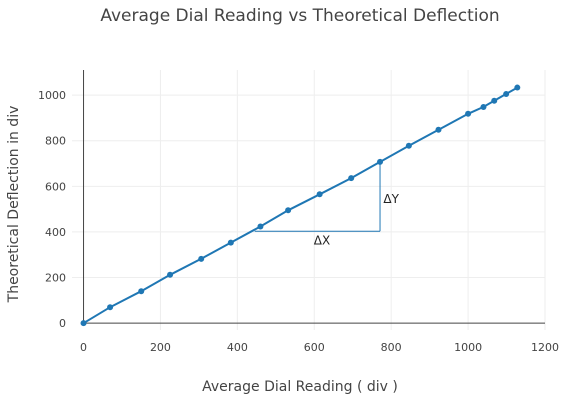  Describe the element at coordinates (62, 323) in the screenshot. I see `y-tick-label: 0` at that location.